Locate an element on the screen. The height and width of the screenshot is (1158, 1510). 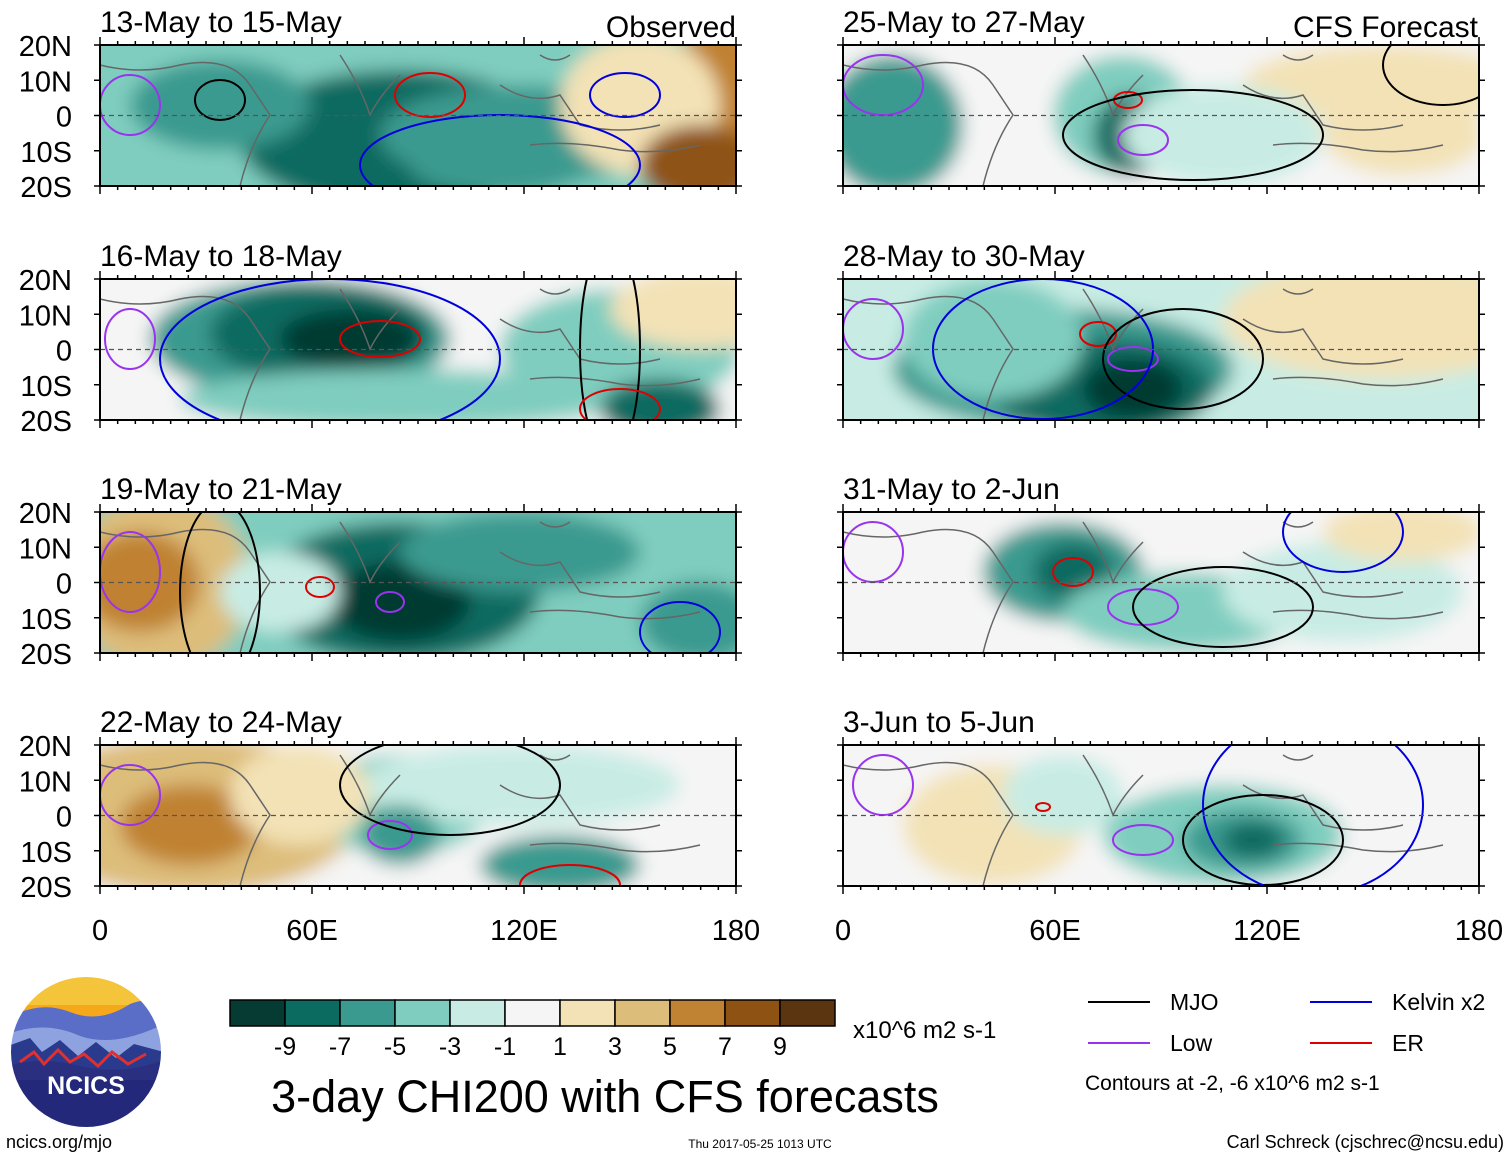
colorbar-label: 9 is located at coordinates (780, 1047).